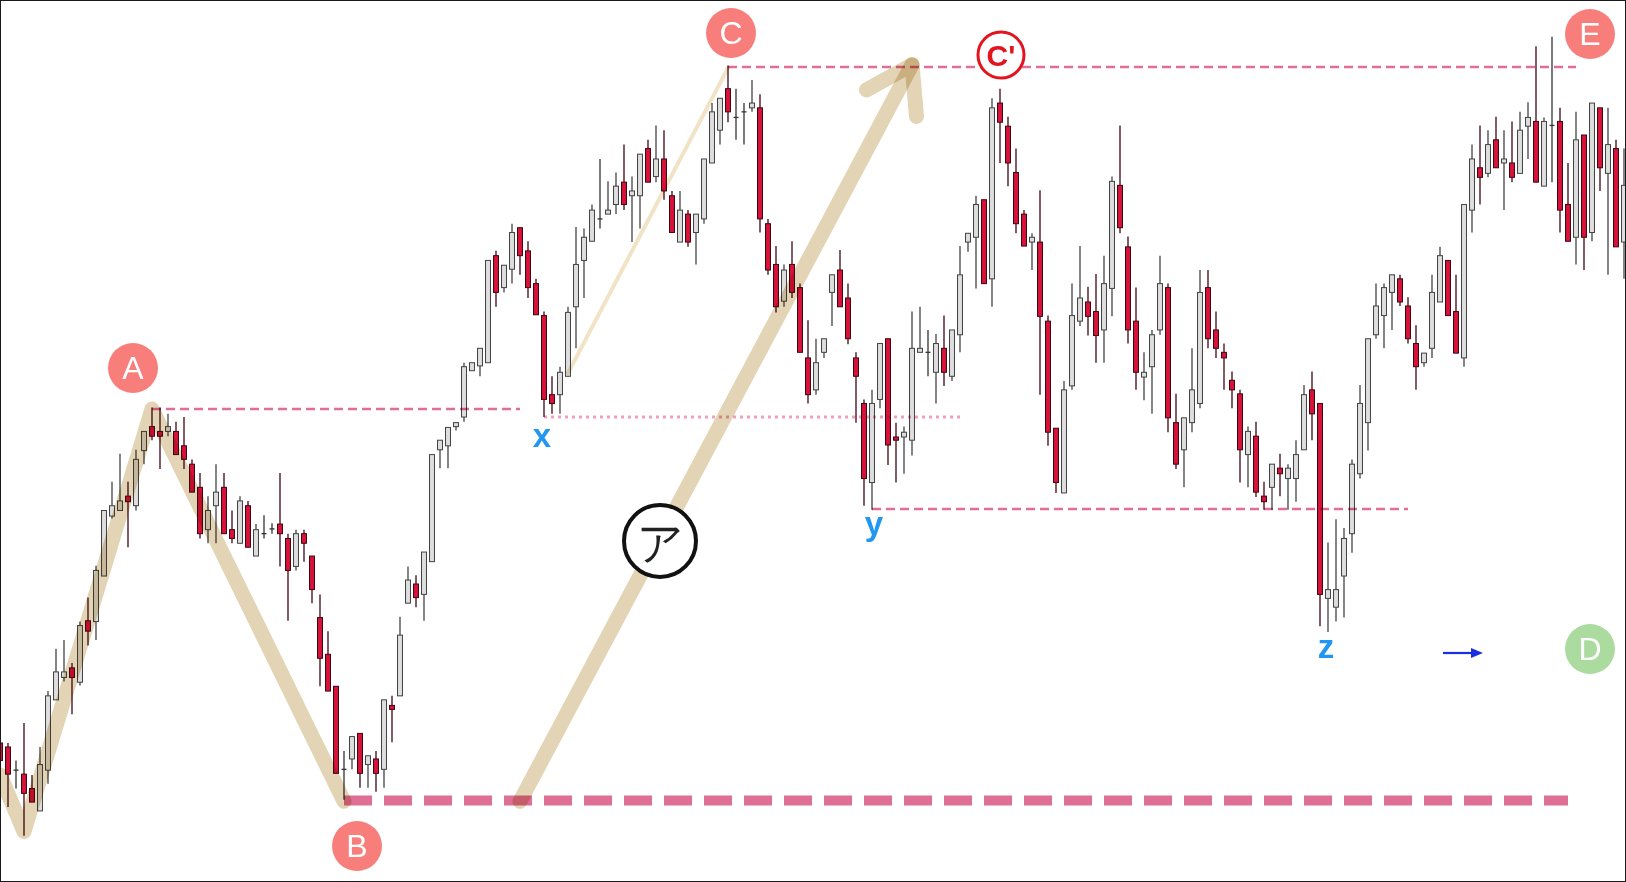  What do you see at coordinates (133, 368) in the screenshot?
I see `annotation: A` at bounding box center [133, 368].